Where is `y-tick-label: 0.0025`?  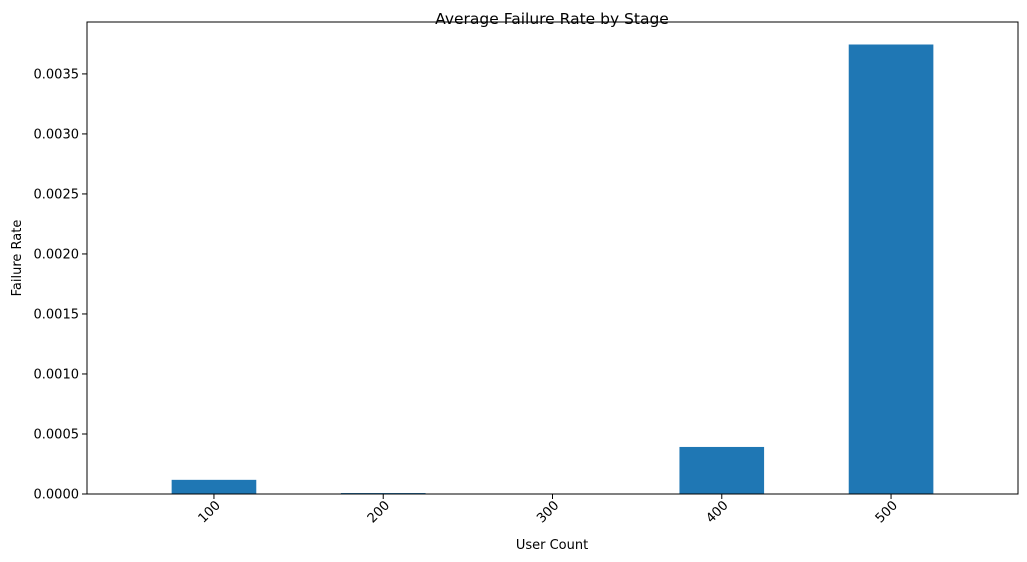 y-tick-label: 0.0025 is located at coordinates (57, 194).